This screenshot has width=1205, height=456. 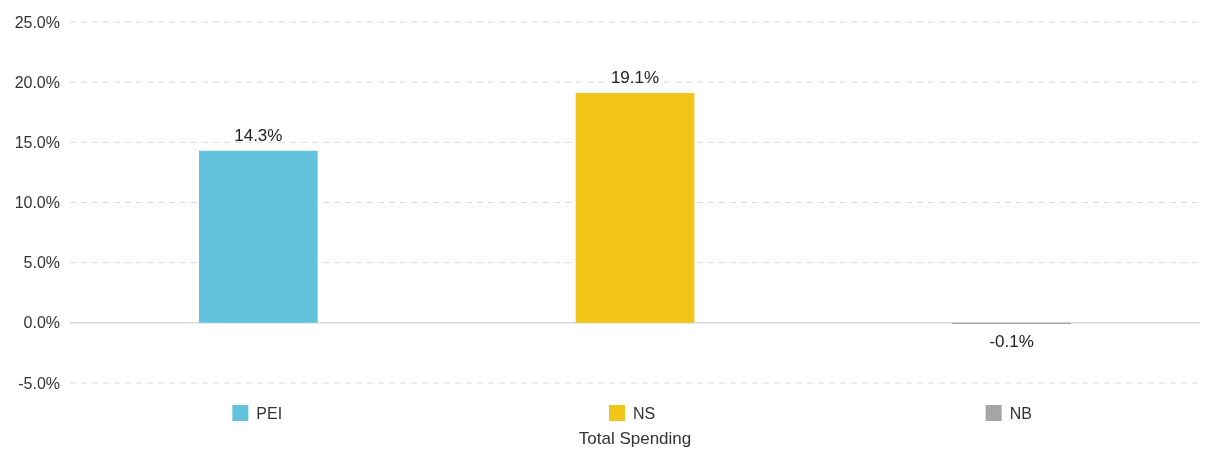 What do you see at coordinates (41, 323) in the screenshot?
I see `y-tick-label: 0.0%` at bounding box center [41, 323].